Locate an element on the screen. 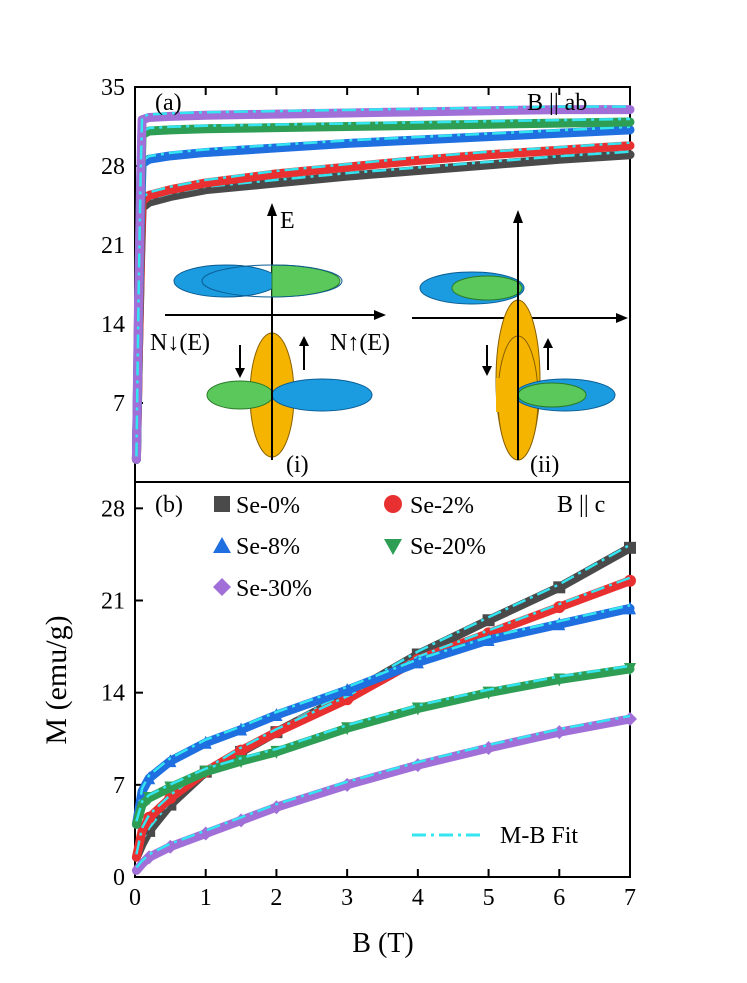 The width and height of the screenshot is (747, 983). legend-label-se2: Se-2% is located at coordinates (442, 506).